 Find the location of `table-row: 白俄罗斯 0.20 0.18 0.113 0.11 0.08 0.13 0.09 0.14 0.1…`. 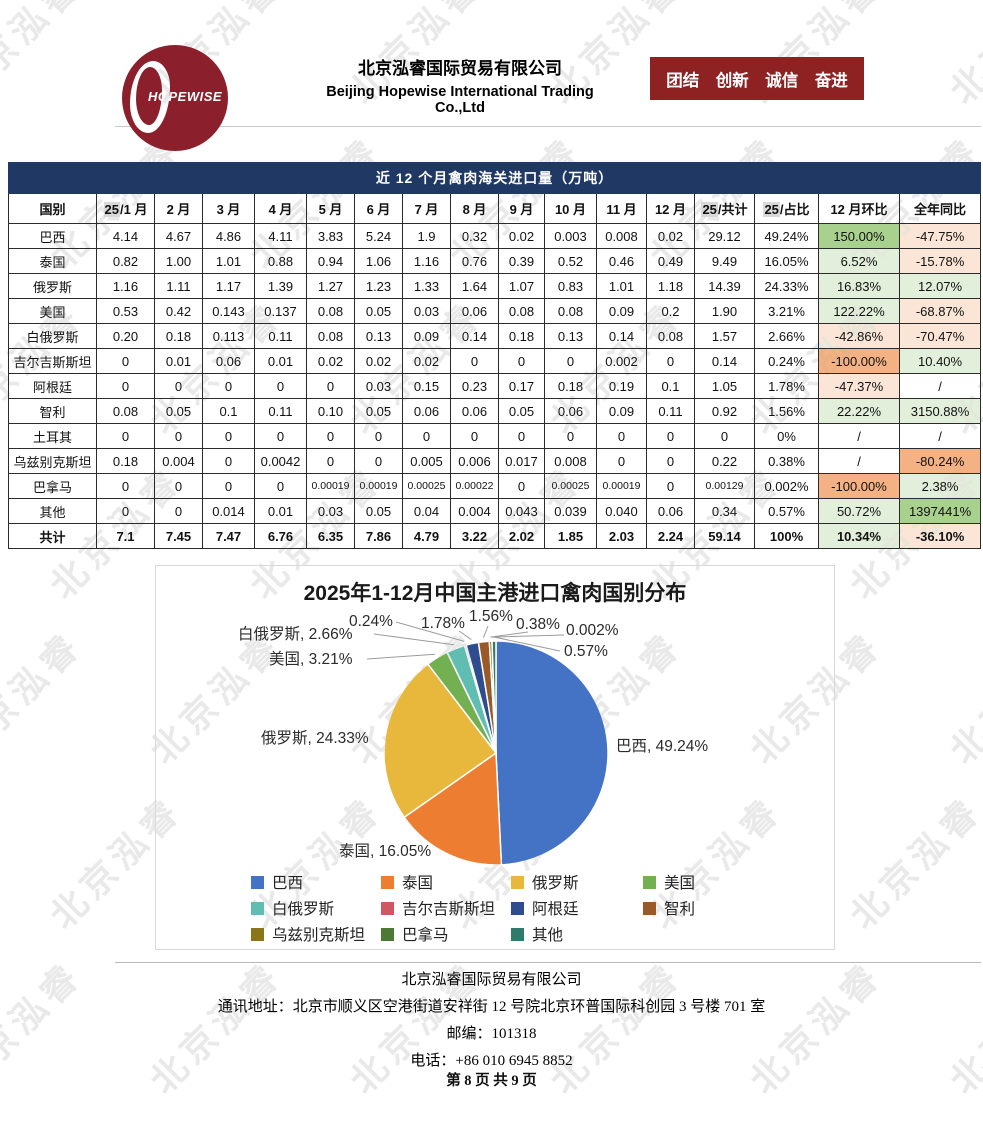

table-row: 白俄罗斯 0.20 0.18 0.113 0.11 0.08 0.13 0.09 0.14 0.1… is located at coordinates (495, 336).